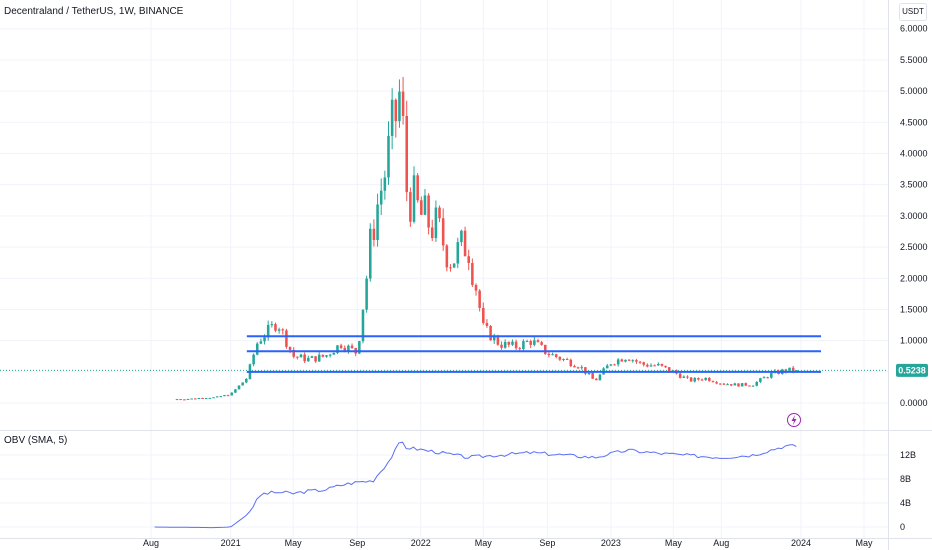  Describe the element at coordinates (902, 527) in the screenshot. I see `obv-tick-label: 0` at that location.